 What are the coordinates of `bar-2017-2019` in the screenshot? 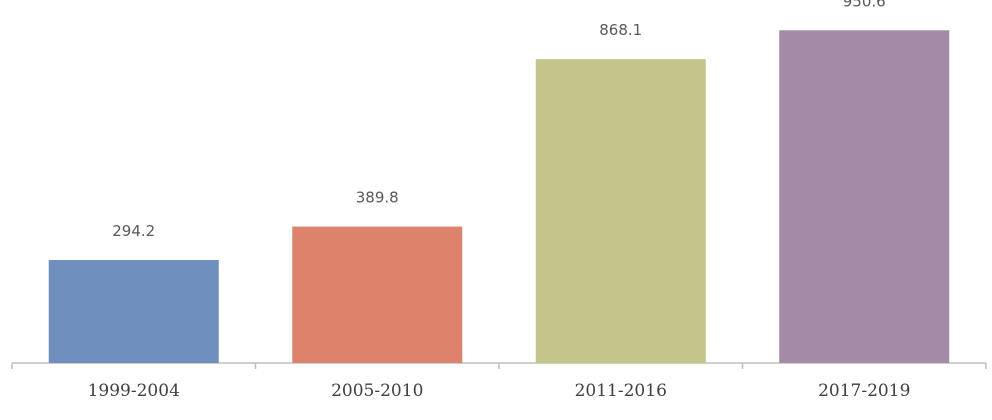 It's located at (864, 196).